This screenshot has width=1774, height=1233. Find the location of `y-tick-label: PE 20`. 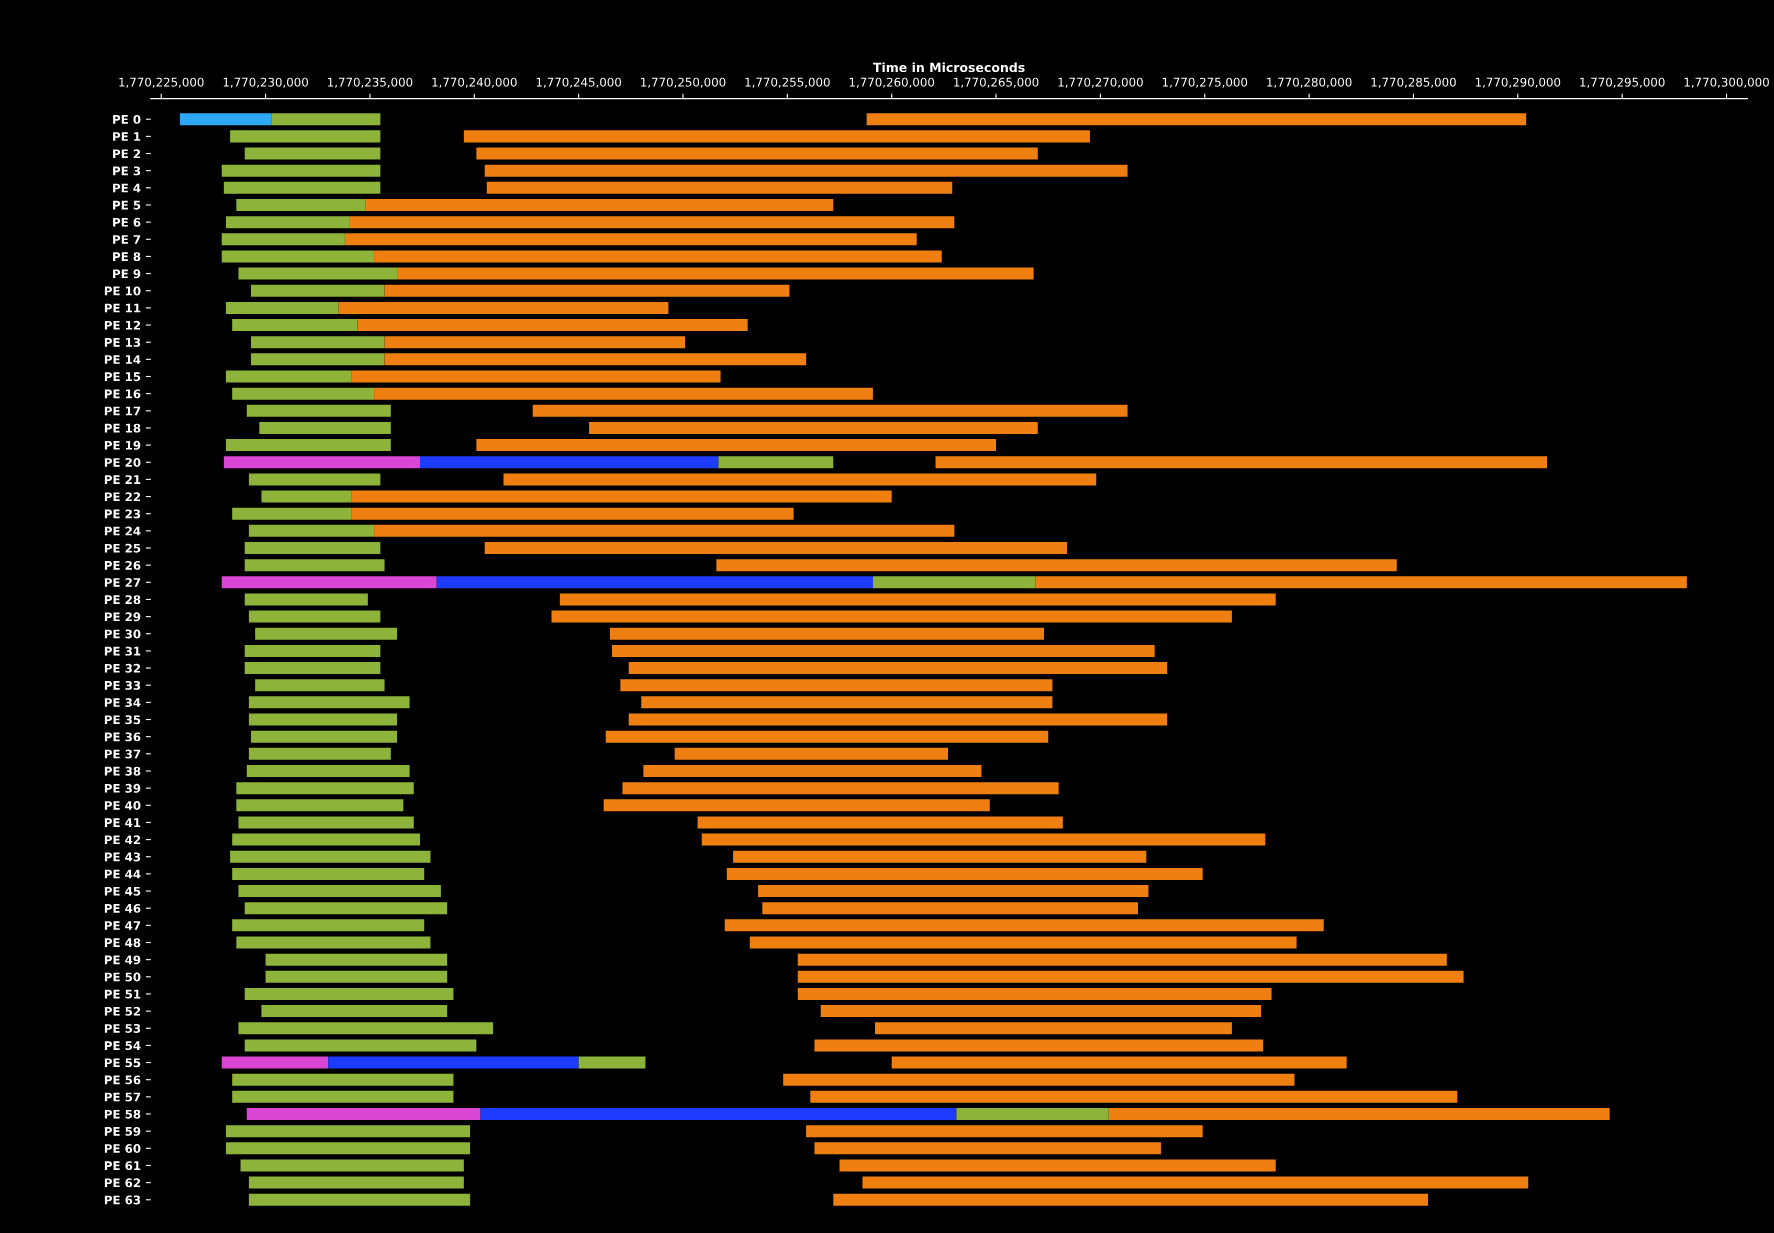

y-tick-label: PE 20 is located at coordinates (122, 462).